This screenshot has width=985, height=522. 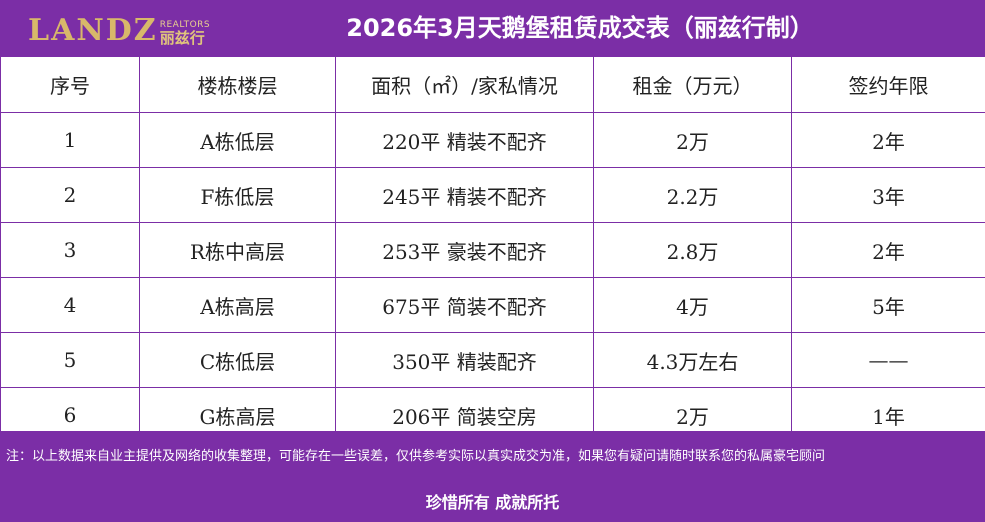 I want to click on landz-logo: LANDZ REALTORS 丽兹行, so click(x=119, y=29).